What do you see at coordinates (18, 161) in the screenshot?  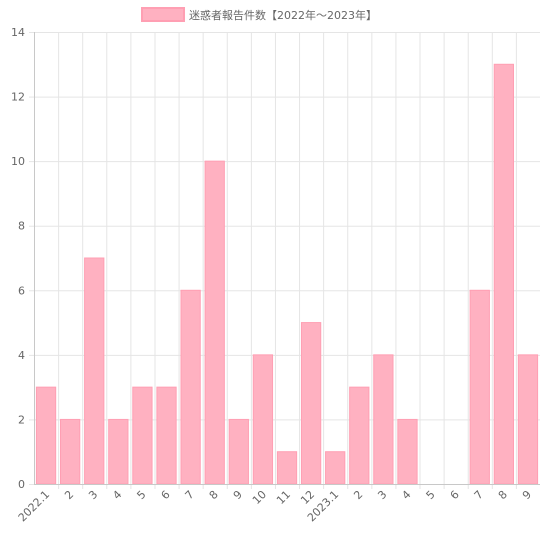 I see `y-tick-label: 10` at bounding box center [18, 161].